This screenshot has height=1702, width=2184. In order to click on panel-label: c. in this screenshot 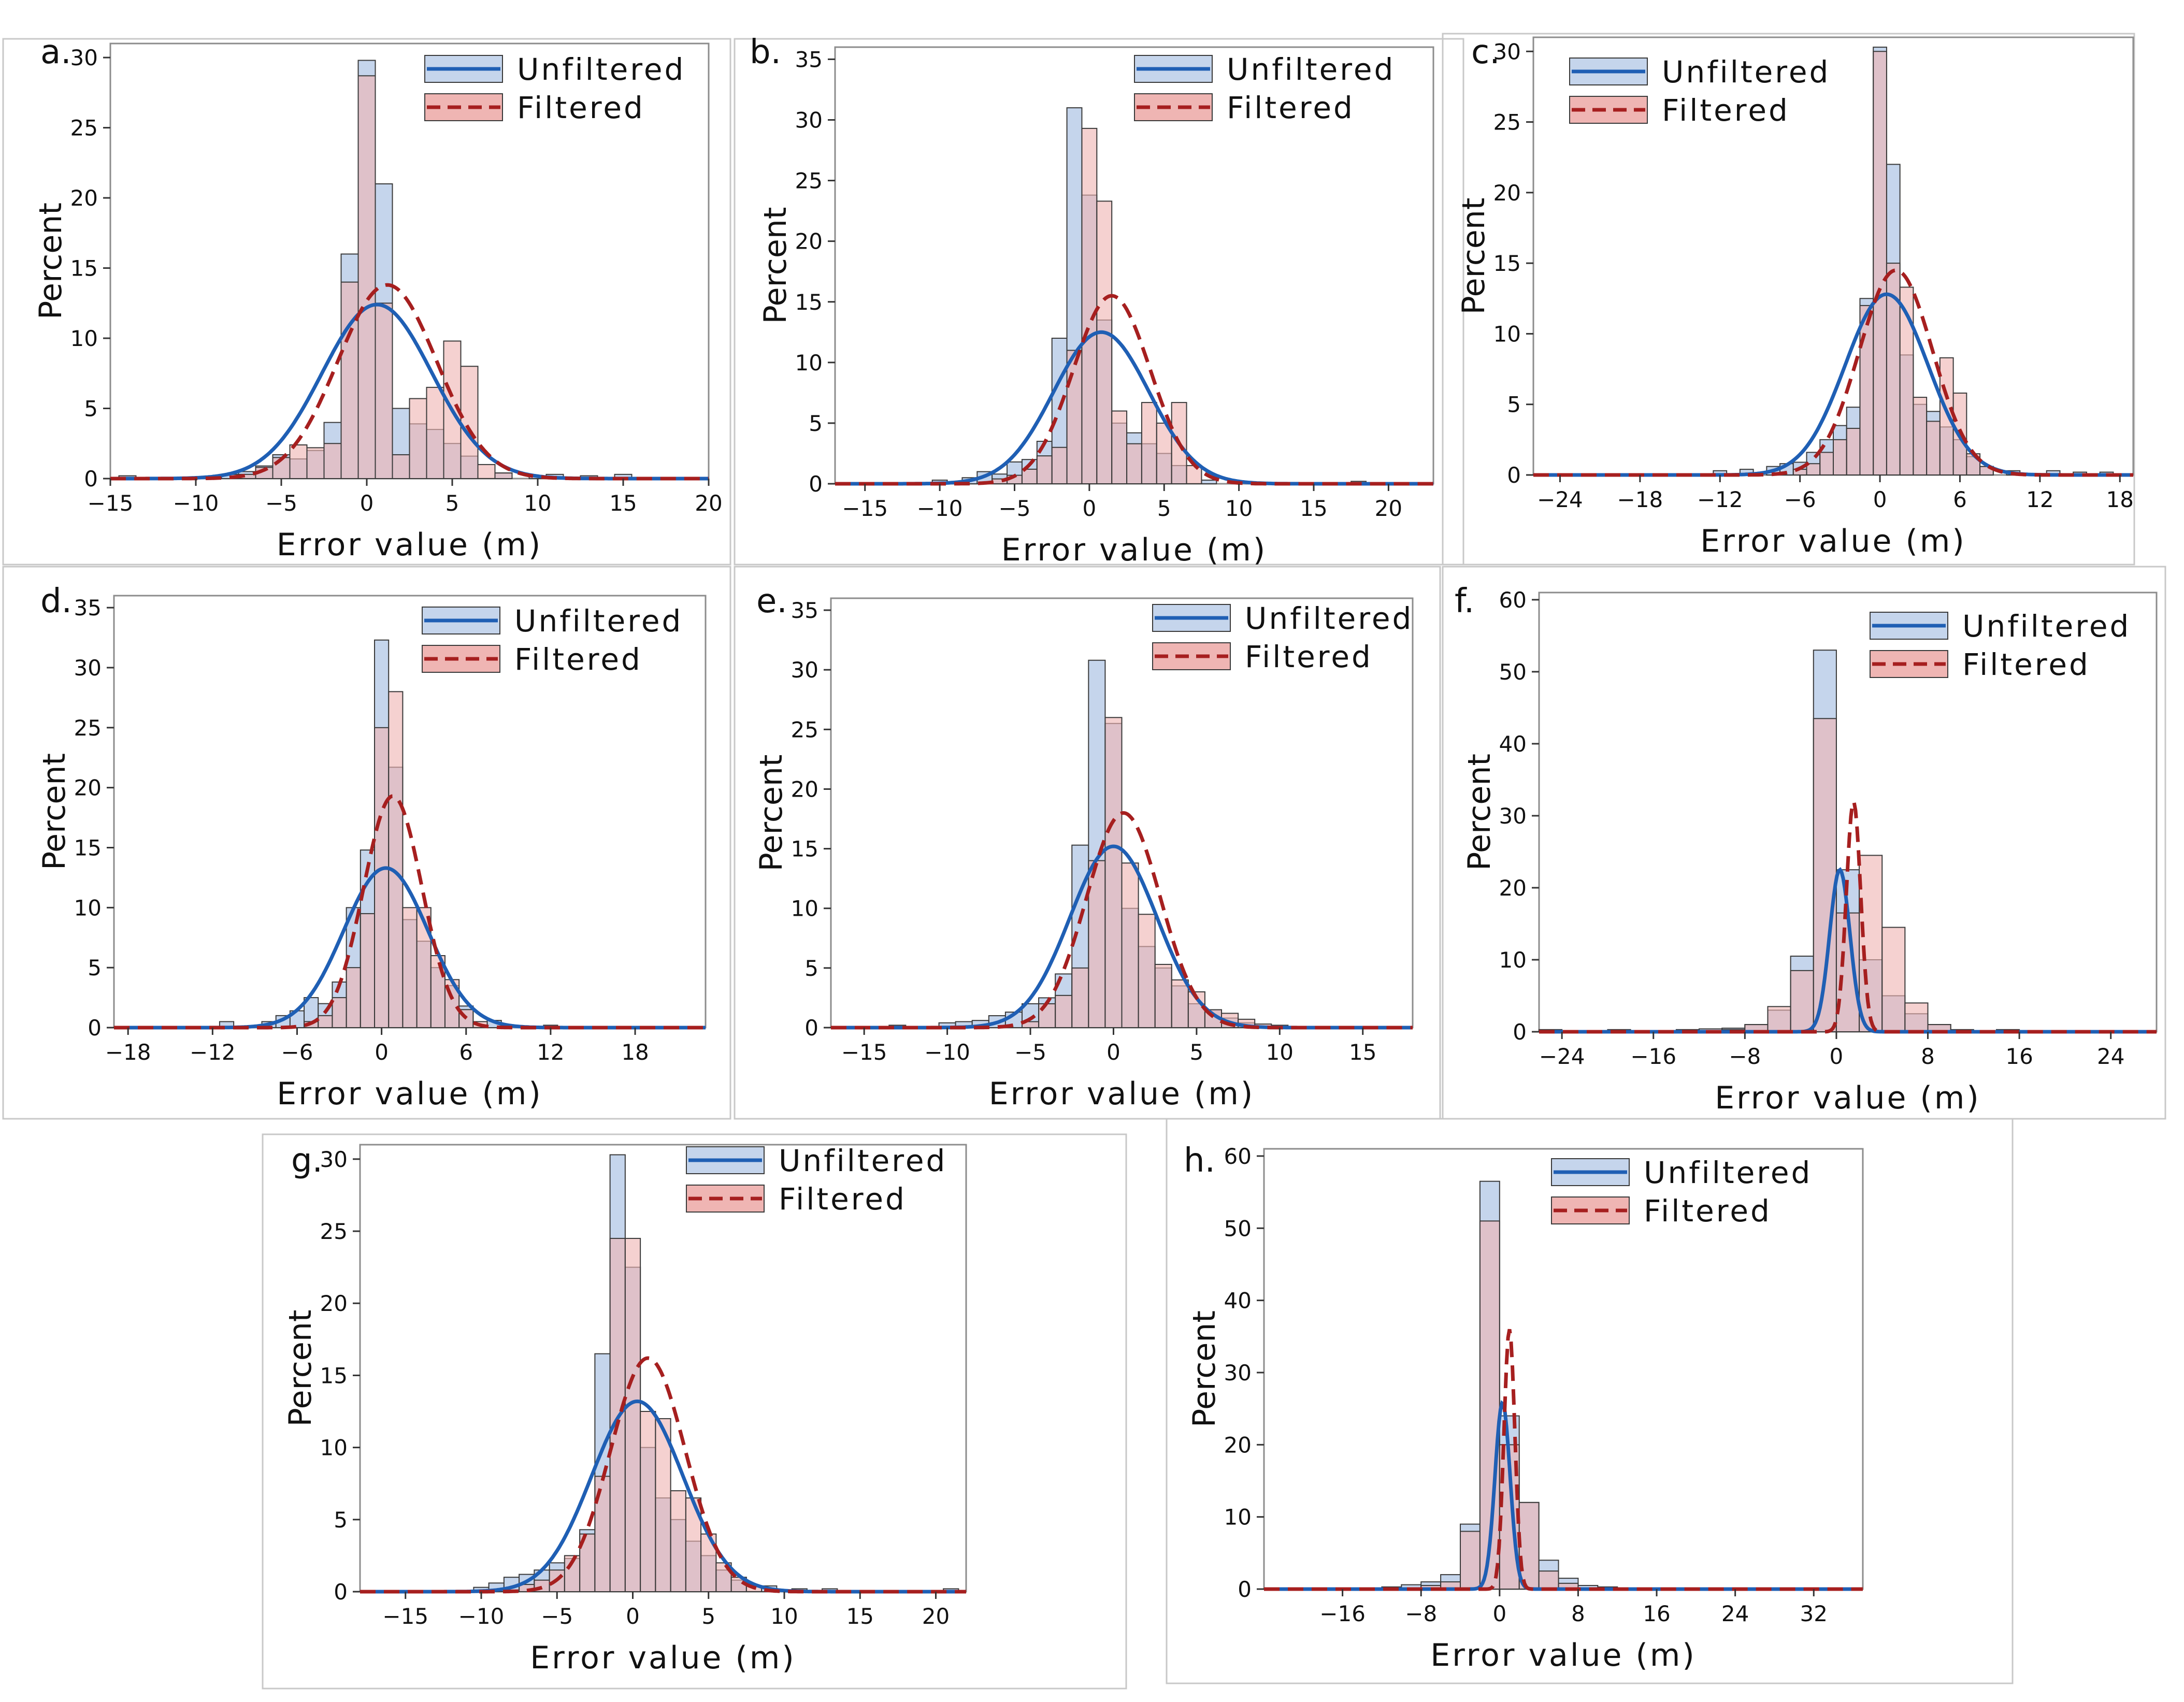, I will do `click(1486, 52)`.